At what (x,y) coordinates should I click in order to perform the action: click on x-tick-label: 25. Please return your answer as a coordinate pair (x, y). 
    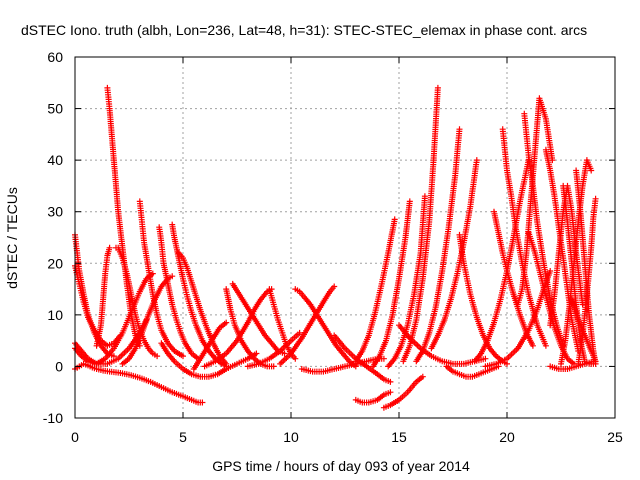
    Looking at the image, I should click on (615, 437).